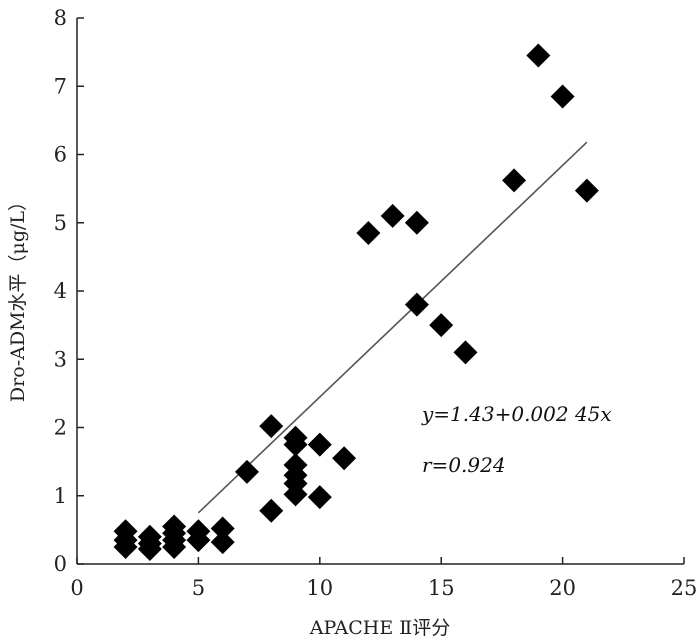  I want to click on x-tick-label: 5, so click(198, 588).